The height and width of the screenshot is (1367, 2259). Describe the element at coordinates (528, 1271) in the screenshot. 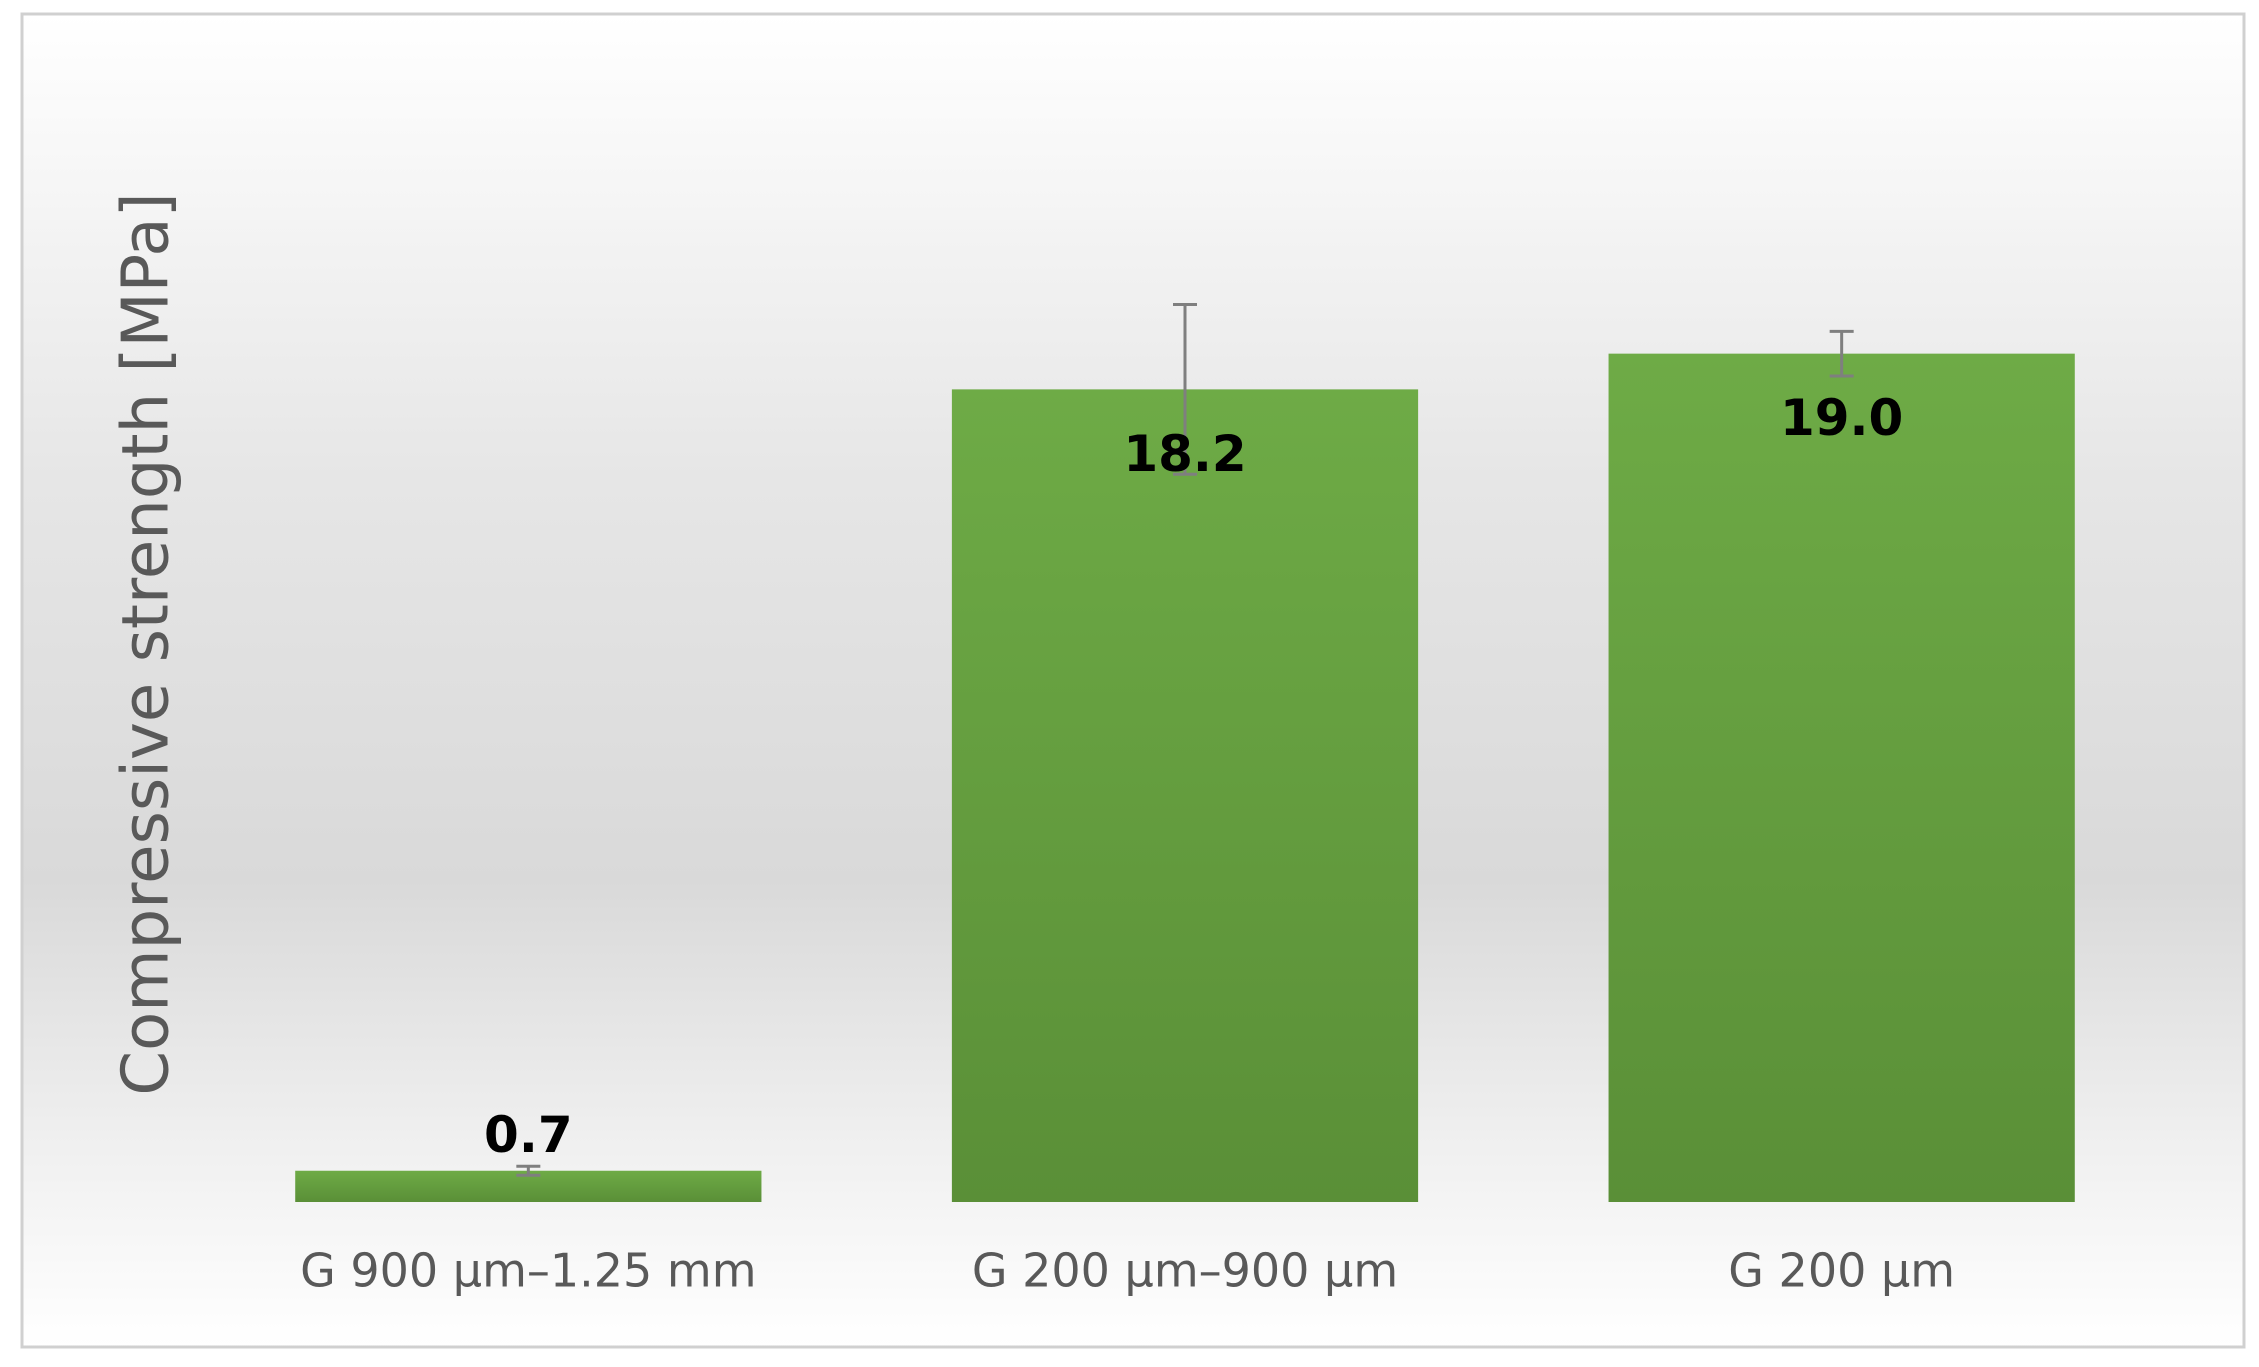

I see `x-tick-label: G 900 µm–1.25 mm` at that location.